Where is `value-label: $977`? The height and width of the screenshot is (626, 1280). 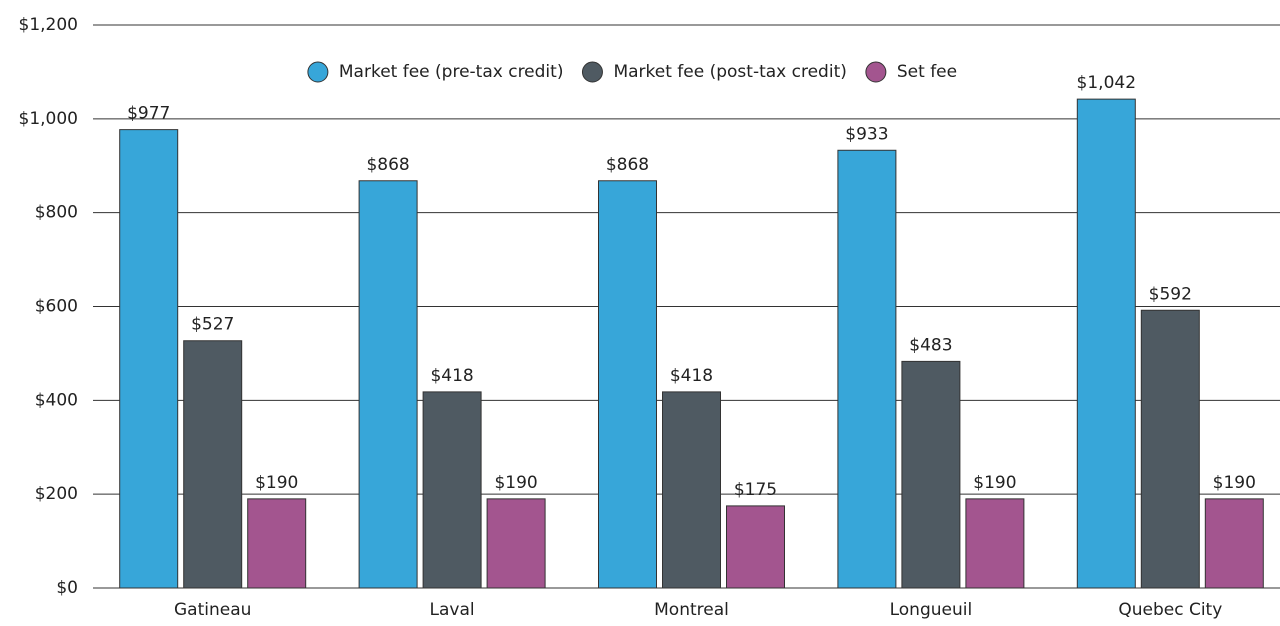
value-label: $977 is located at coordinates (148, 114).